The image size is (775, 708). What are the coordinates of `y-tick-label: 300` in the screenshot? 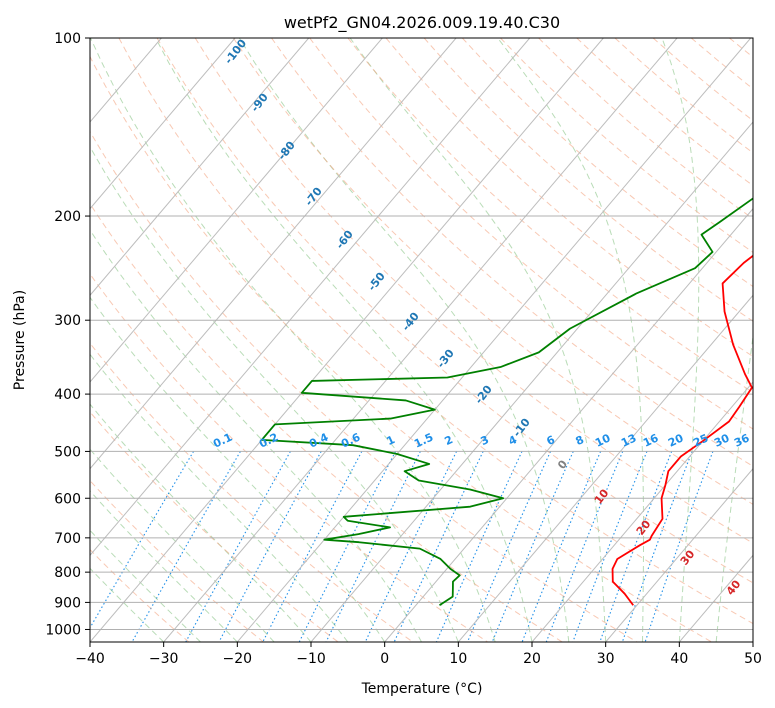 It's located at (67, 321).